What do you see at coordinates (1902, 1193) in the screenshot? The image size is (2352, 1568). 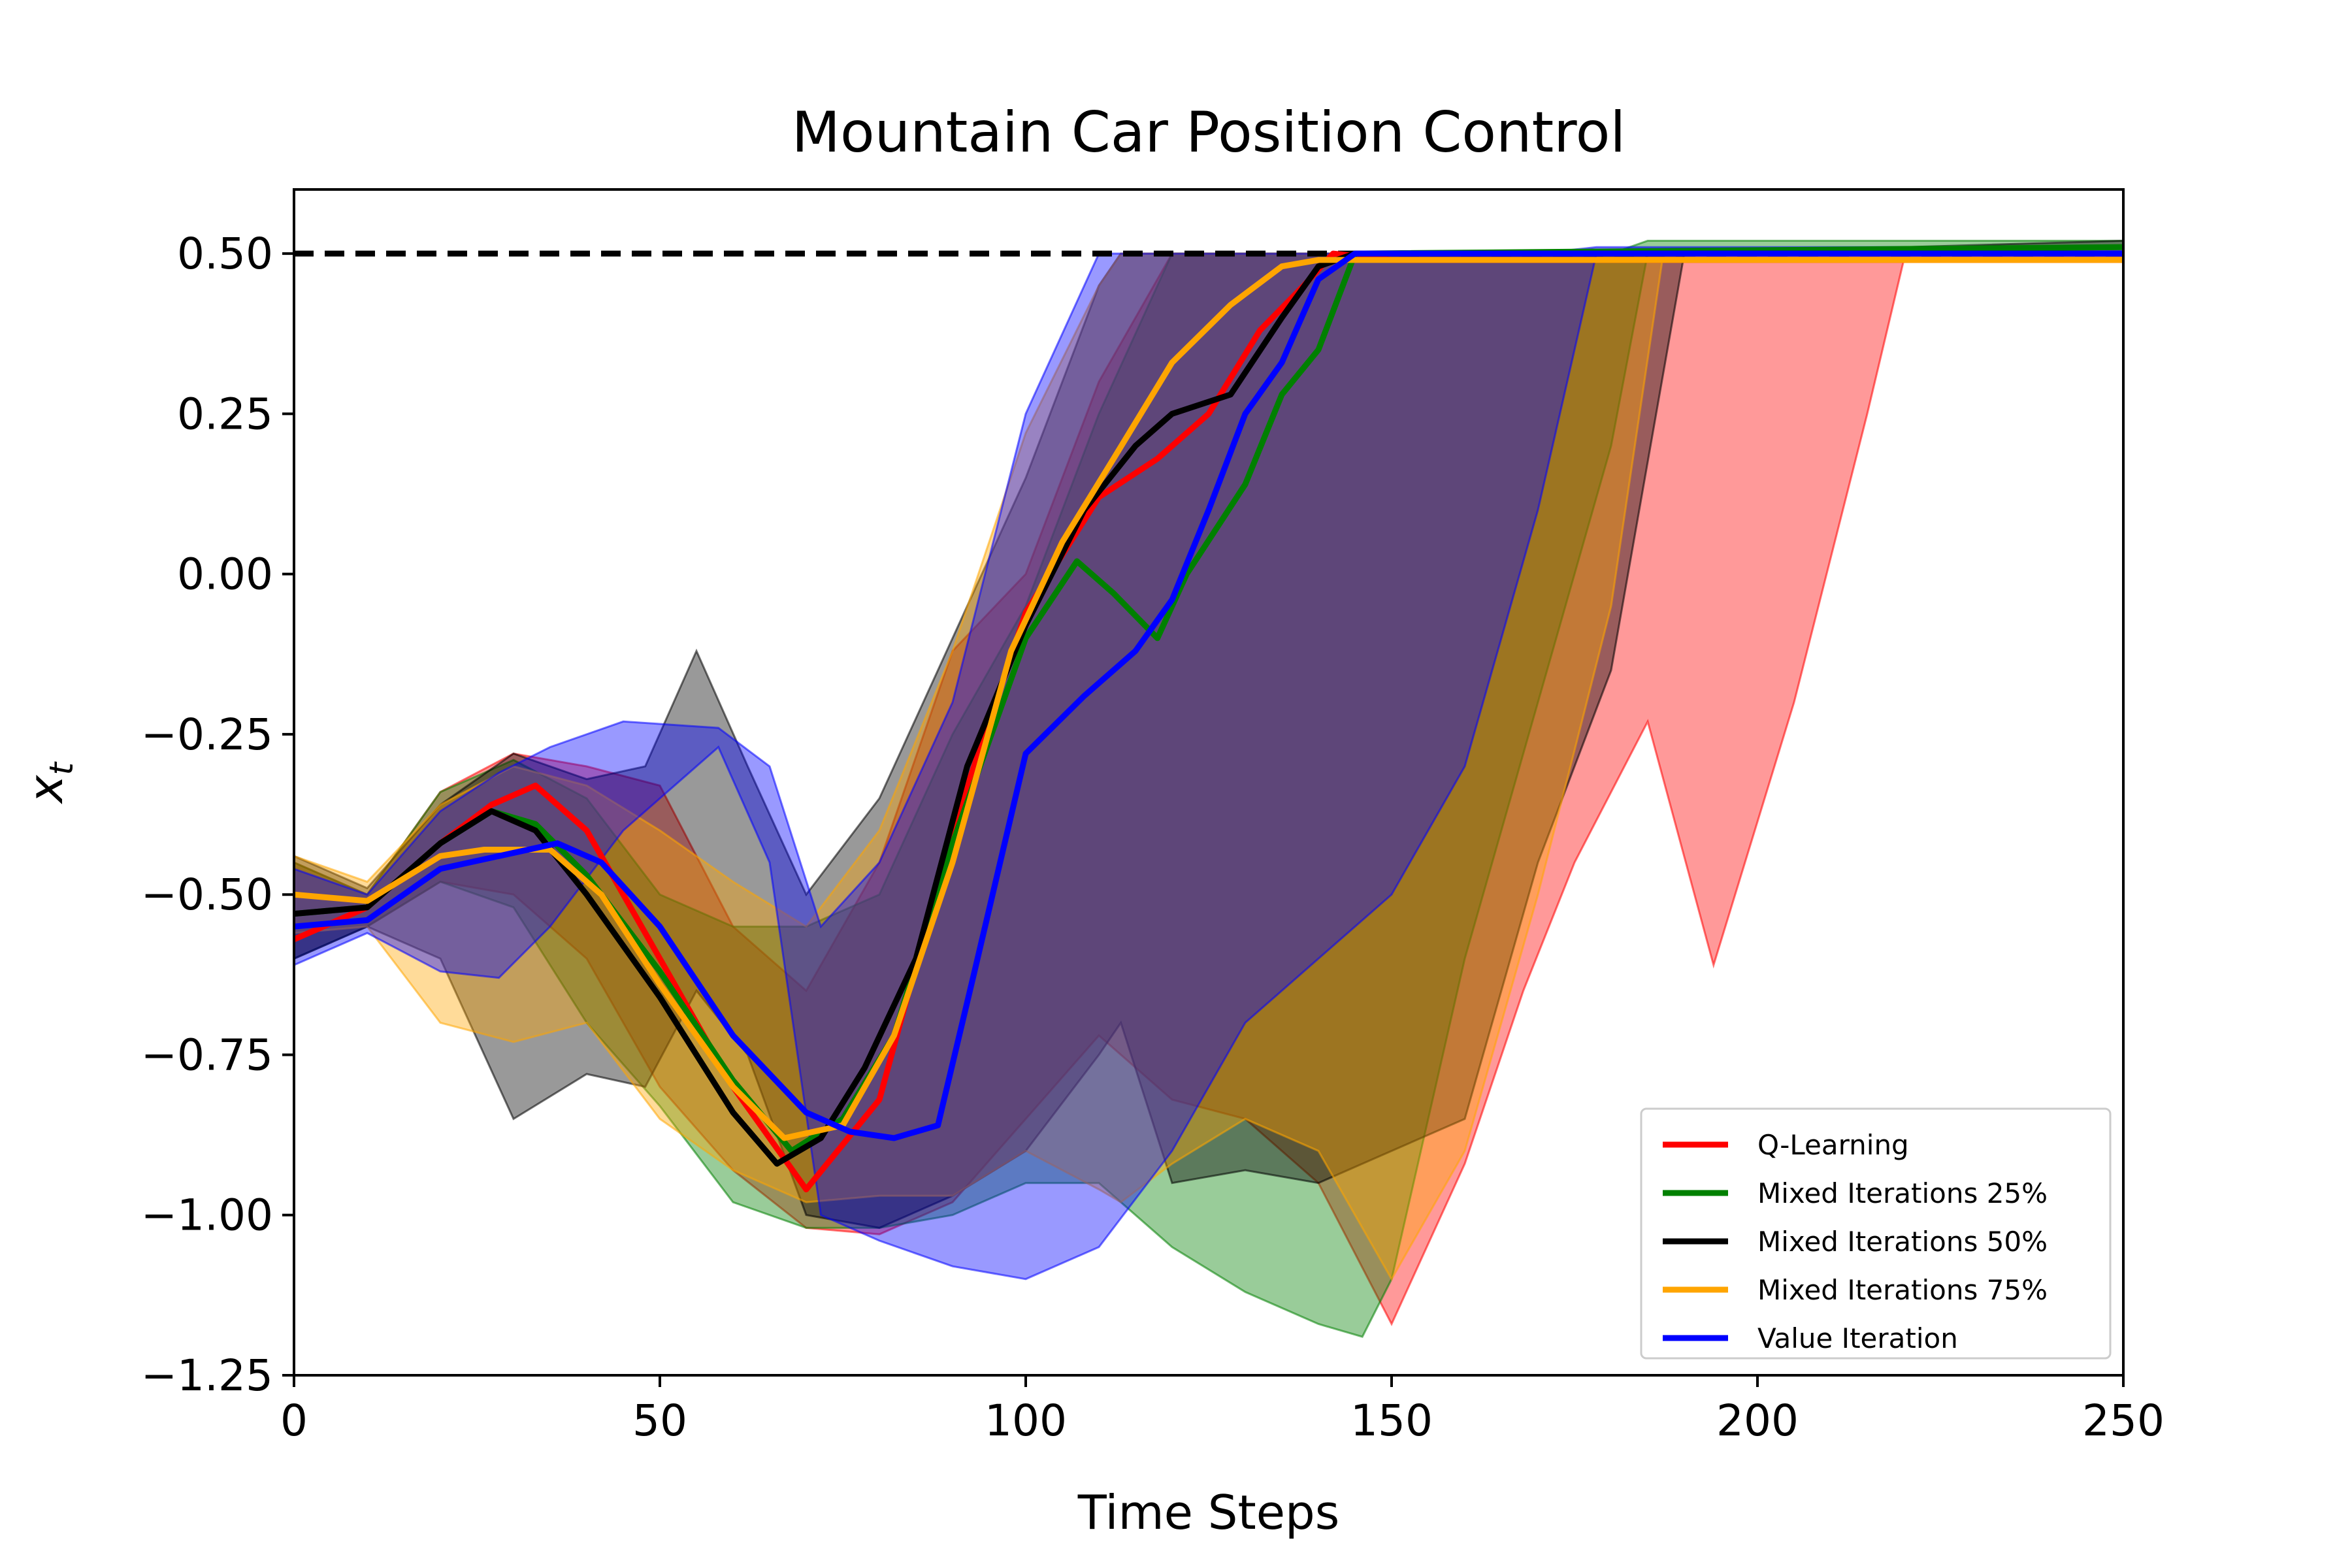 I see `legend-label-mixed-iterations-25: Mixed Iterations 25%` at bounding box center [1902, 1193].